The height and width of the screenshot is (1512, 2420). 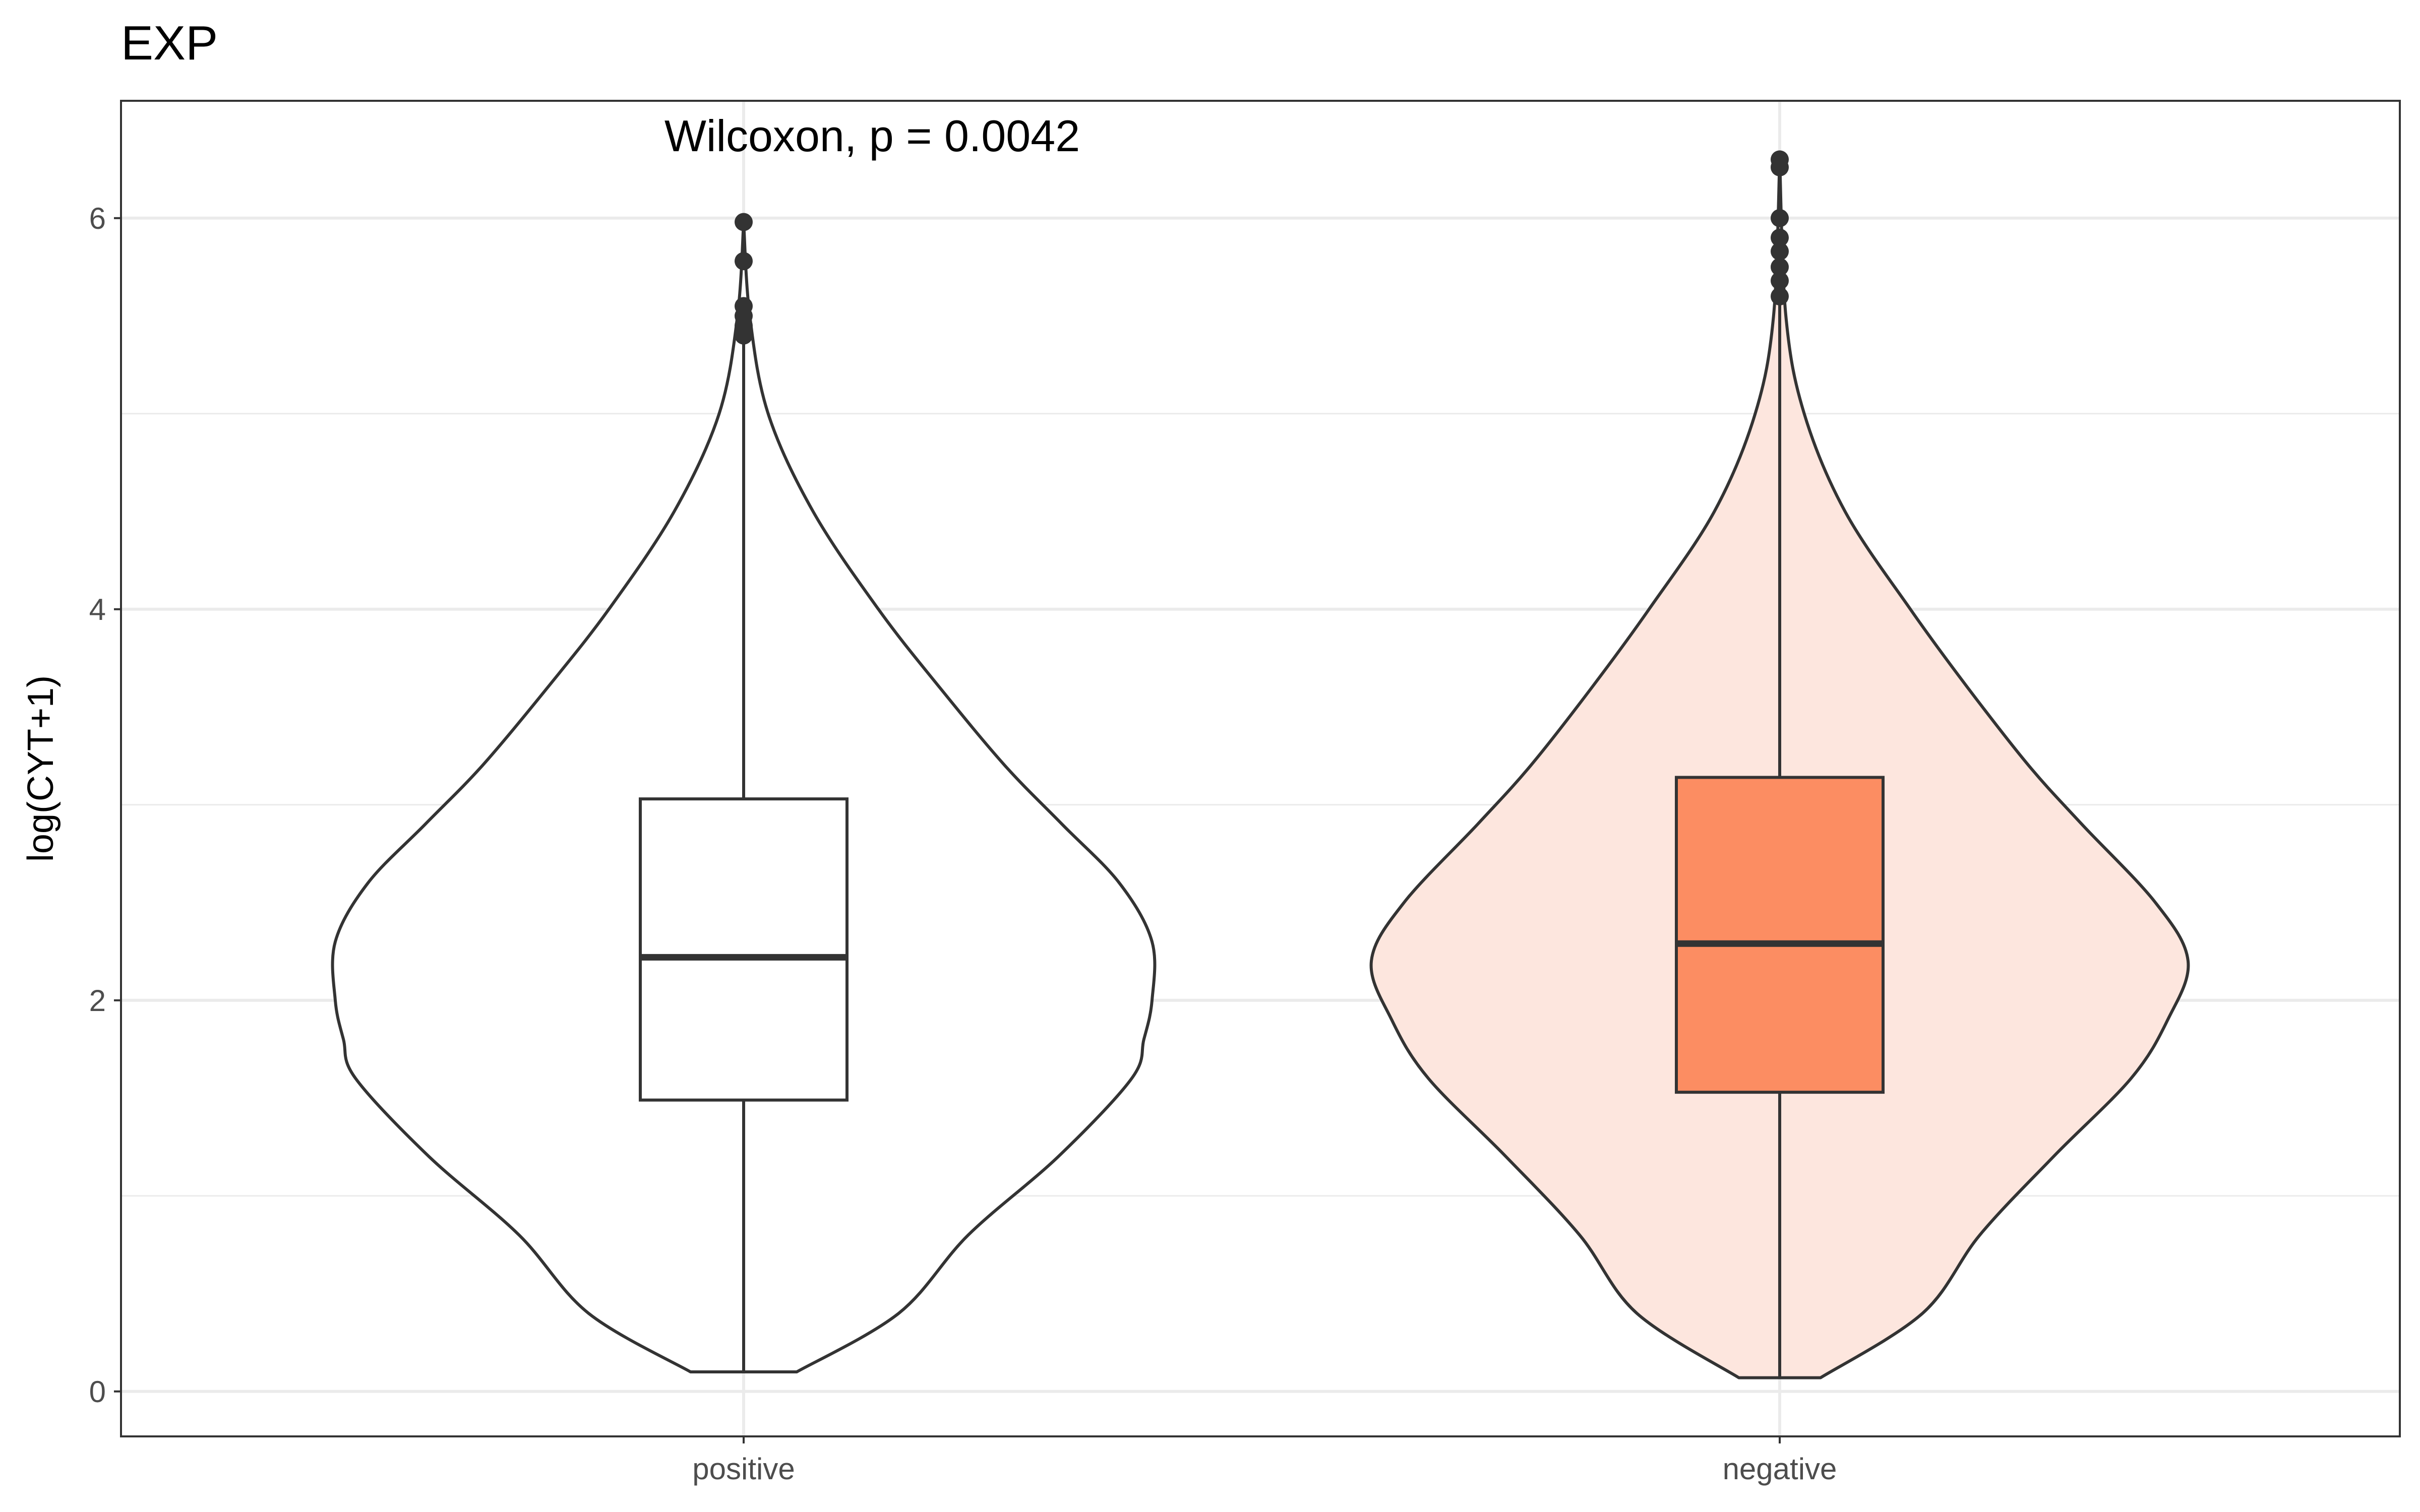 I want to click on x-tick-label: negative, so click(x=1780, y=1469).